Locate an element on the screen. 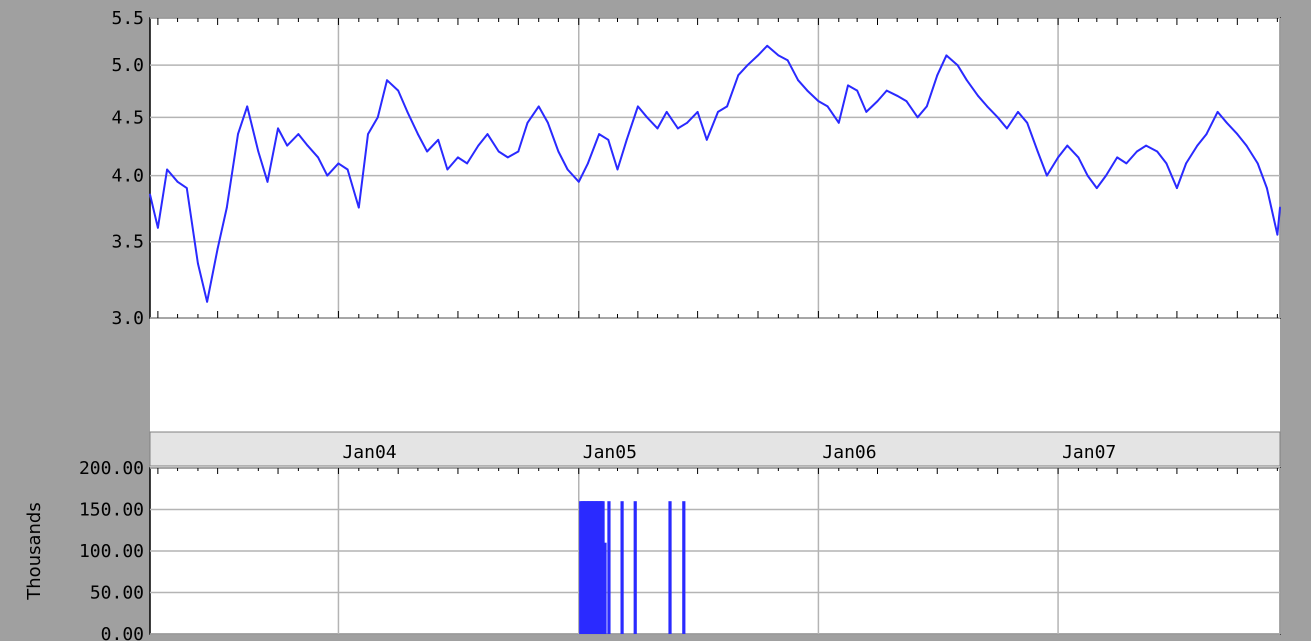  volume-y-tick-4: 200.00 is located at coordinates (111, 468).